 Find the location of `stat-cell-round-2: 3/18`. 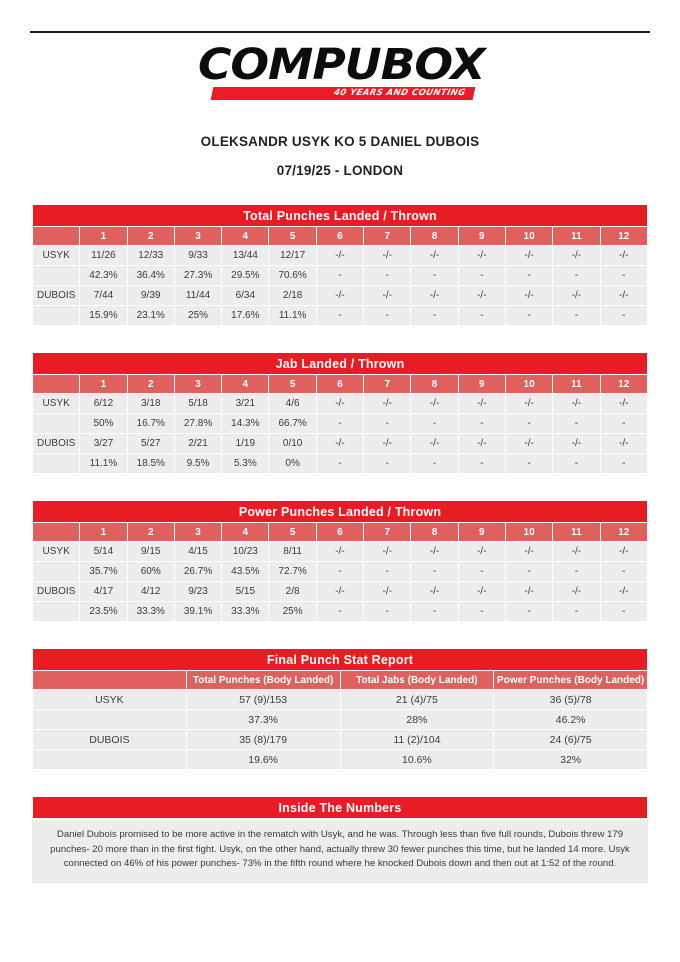

stat-cell-round-2: 3/18 is located at coordinates (150, 403).